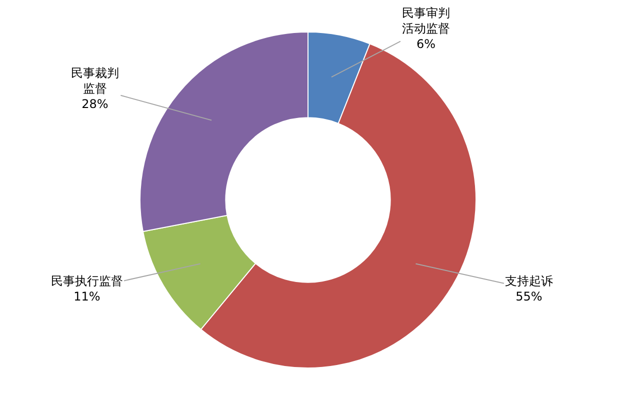  Describe the element at coordinates (87, 297) in the screenshot. I see `data-label: 11%` at that location.